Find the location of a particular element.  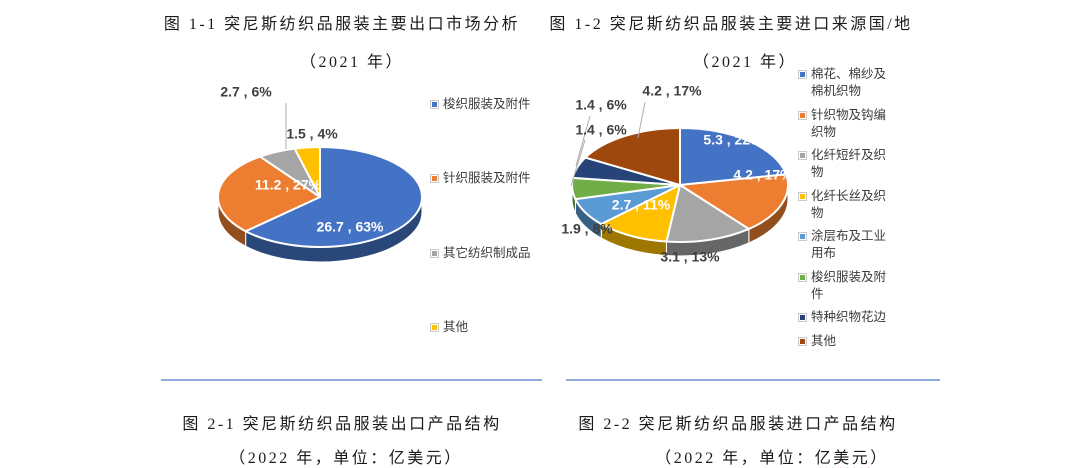

legend-label: 其它纺织制成品 is located at coordinates (487, 252).